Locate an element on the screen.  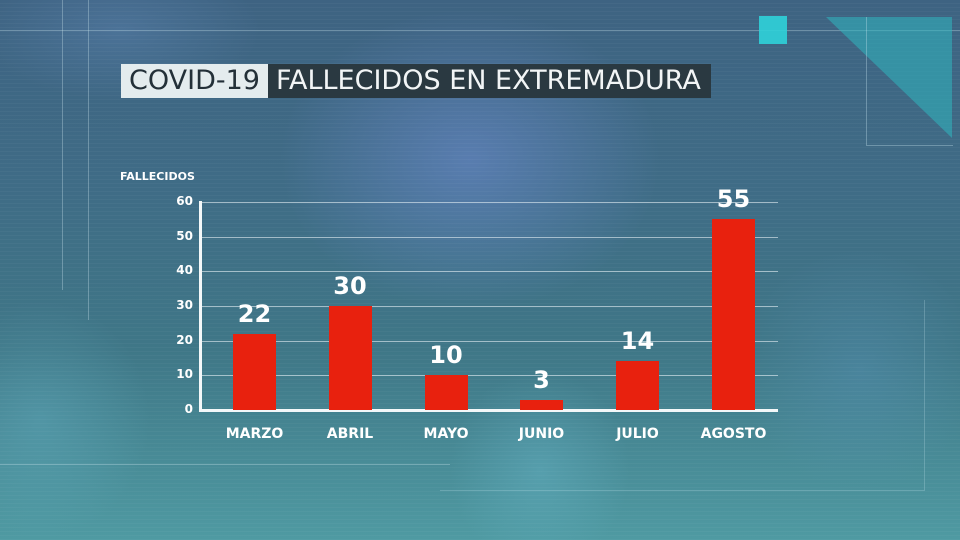
value-label: 55 is located at coordinates (733, 199).